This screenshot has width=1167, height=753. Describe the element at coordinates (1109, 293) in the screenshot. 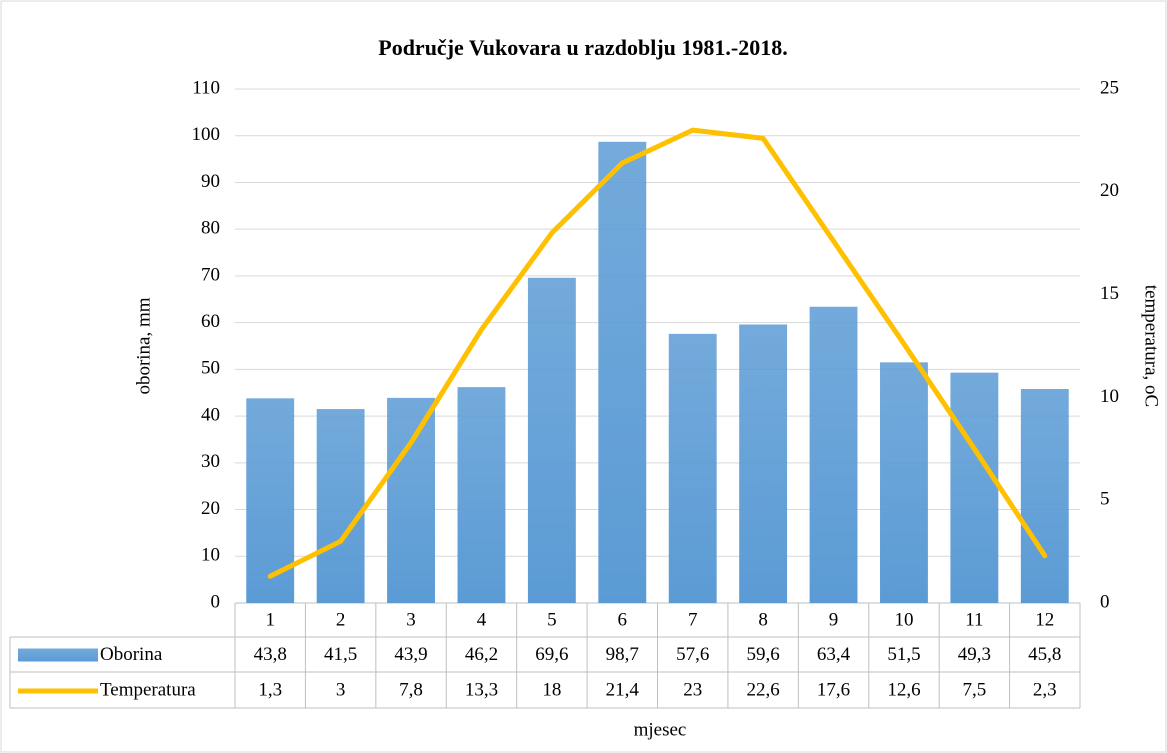

I see `y2-tick-label: 15` at that location.